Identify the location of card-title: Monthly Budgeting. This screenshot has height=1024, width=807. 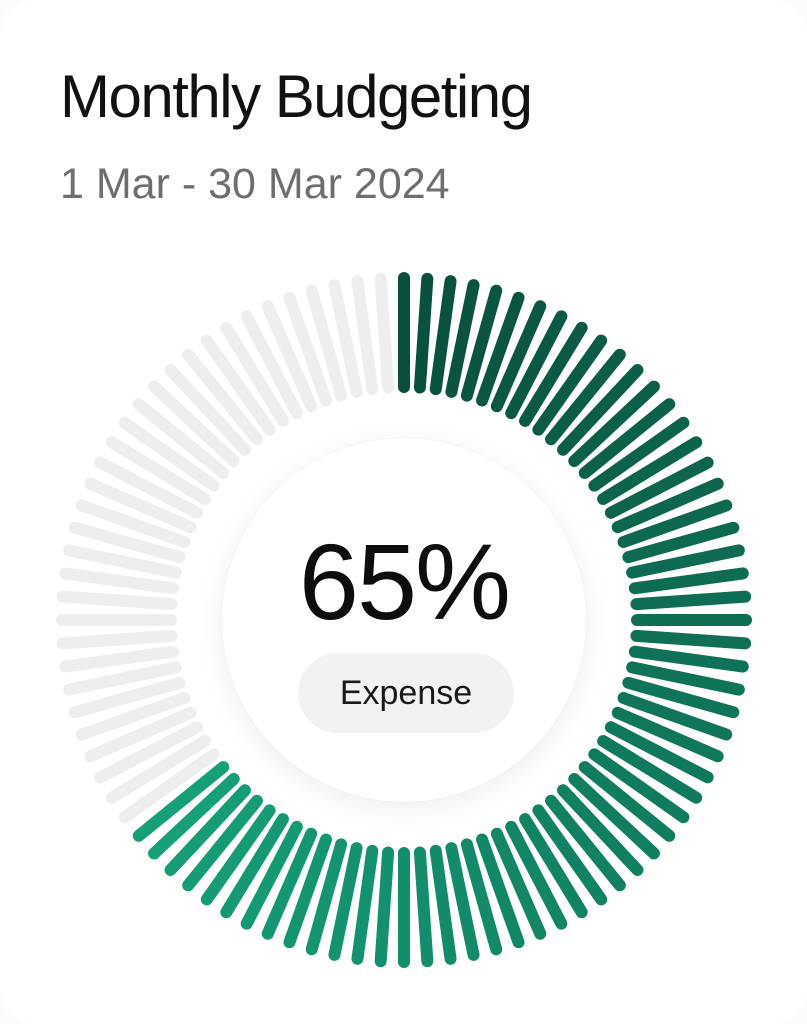
(296, 96).